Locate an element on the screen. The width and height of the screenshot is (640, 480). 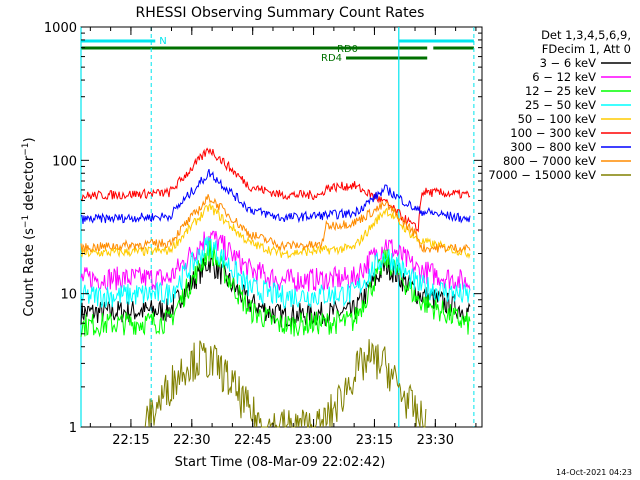
y-tick-label-0: 1 is located at coordinates (73, 428).